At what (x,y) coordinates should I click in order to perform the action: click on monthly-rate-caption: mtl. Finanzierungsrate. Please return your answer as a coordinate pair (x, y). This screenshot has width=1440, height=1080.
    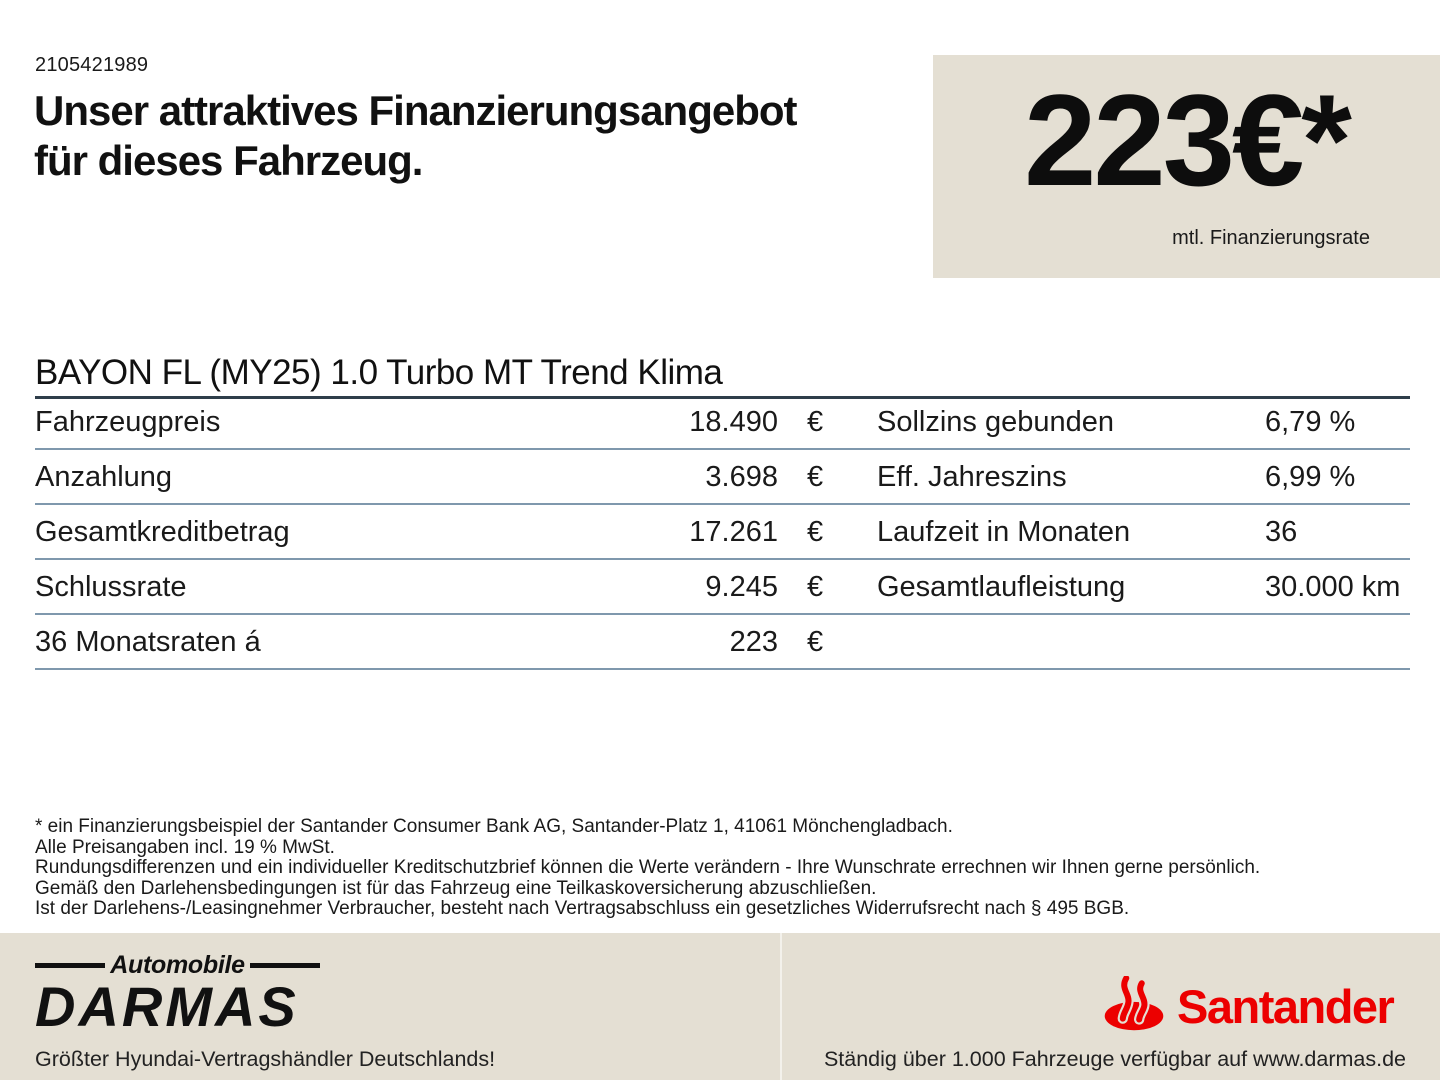
    Looking at the image, I should click on (1271, 238).